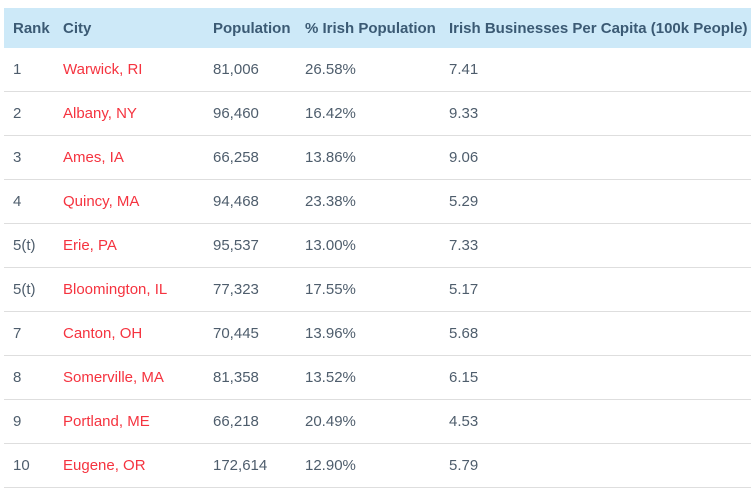 The width and height of the screenshot is (751, 494). Describe the element at coordinates (595, 113) in the screenshot. I see `cell-businesses-per-capita: 9.33` at that location.